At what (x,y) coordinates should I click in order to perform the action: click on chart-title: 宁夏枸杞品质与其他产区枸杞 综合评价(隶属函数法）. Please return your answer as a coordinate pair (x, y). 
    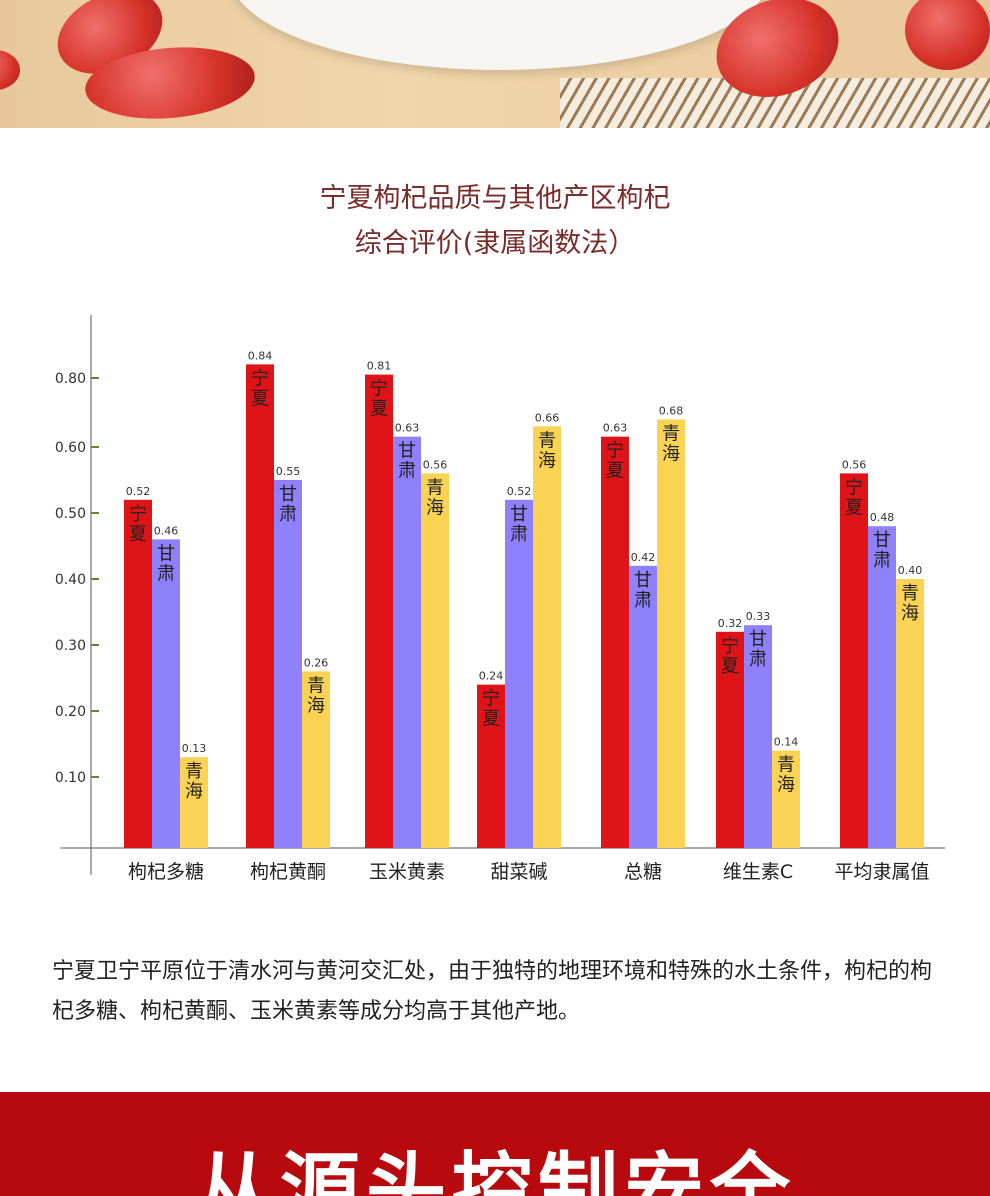
    Looking at the image, I should click on (495, 221).